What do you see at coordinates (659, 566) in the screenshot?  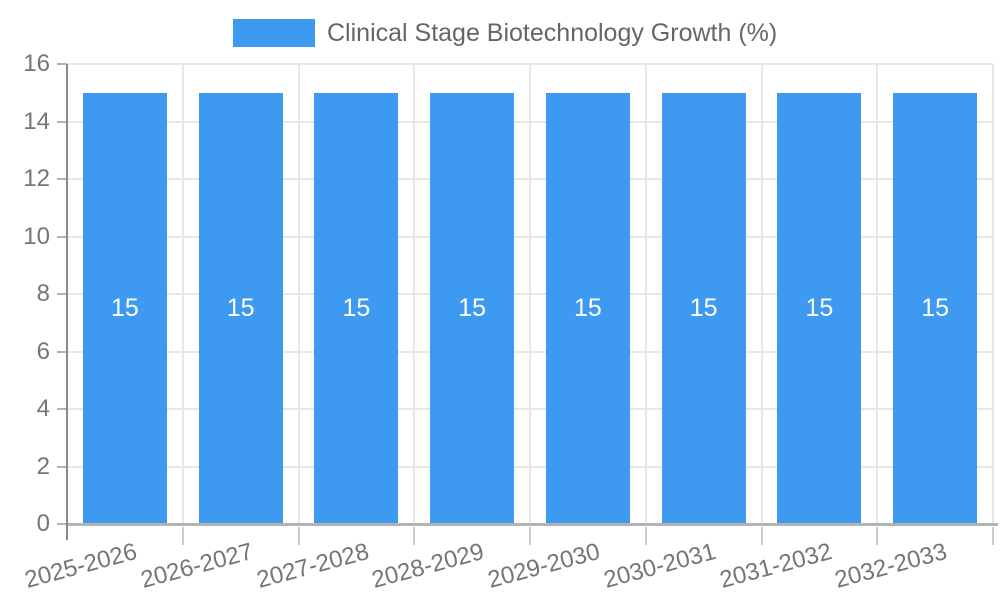 I see `x-axis-tick-label: 2030-2031` at bounding box center [659, 566].